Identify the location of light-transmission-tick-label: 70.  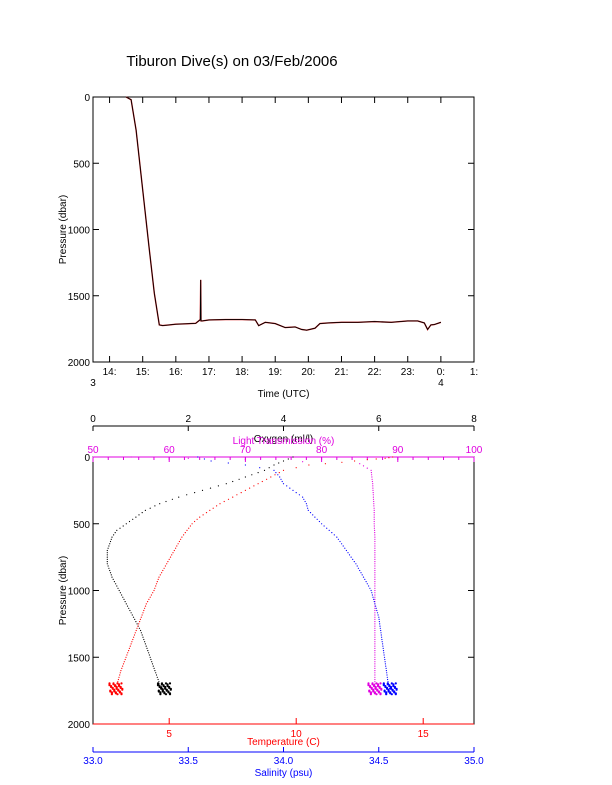
(246, 450).